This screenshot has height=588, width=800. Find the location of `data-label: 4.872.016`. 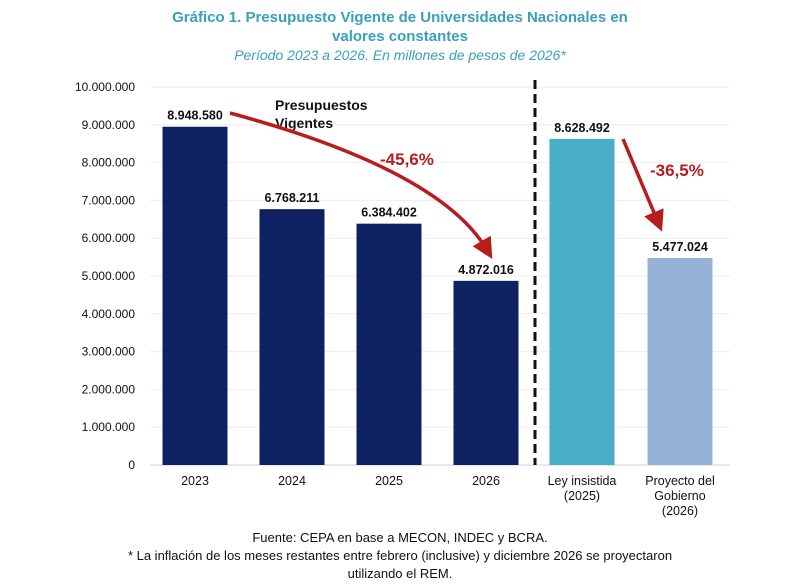

data-label: 4.872.016 is located at coordinates (486, 270).